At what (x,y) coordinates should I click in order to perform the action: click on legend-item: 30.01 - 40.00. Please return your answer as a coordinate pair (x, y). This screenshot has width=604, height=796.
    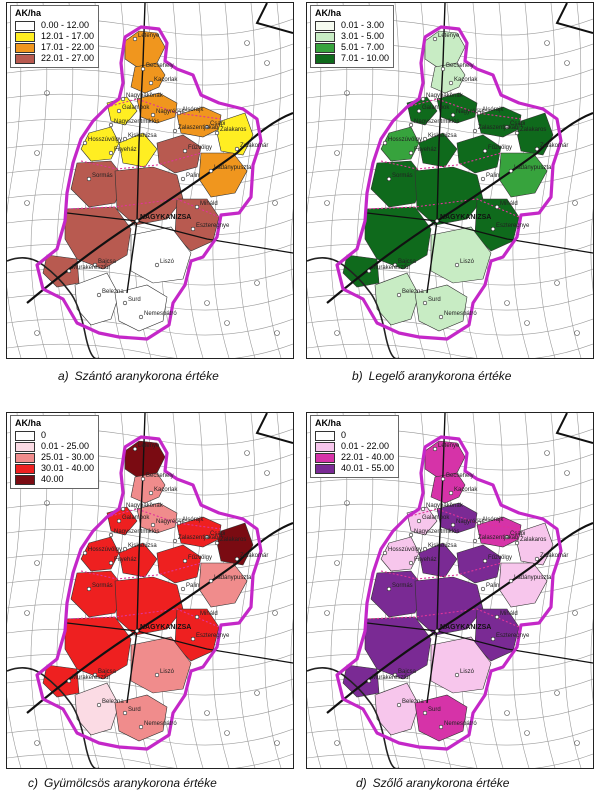
    Looking at the image, I should click on (54, 468).